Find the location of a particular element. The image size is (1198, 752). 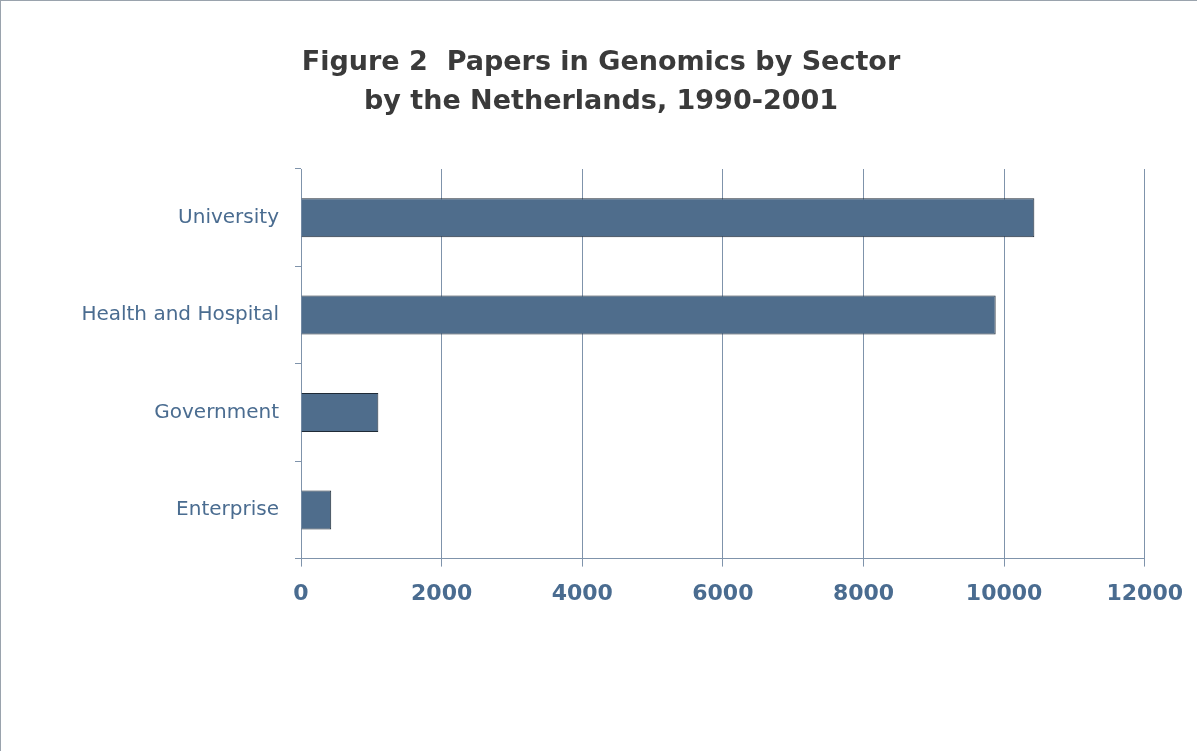

x-tick-label: 12000 is located at coordinates (1144, 592).